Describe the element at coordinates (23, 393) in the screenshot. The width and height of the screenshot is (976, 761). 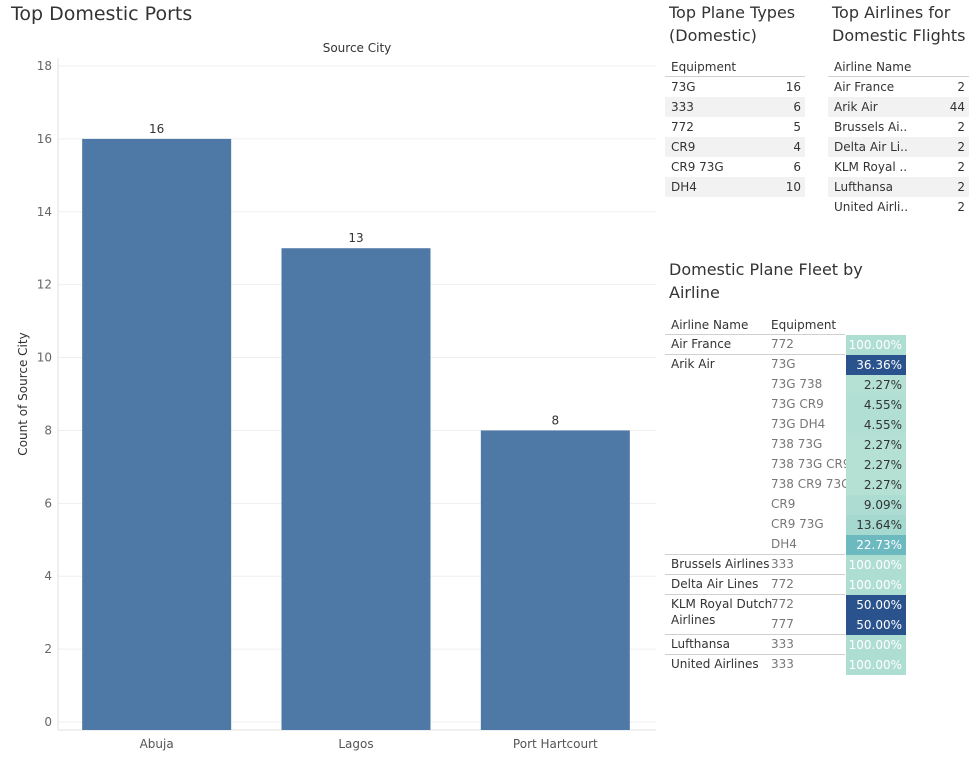
I see `y-axis-label: Count of Source City` at that location.